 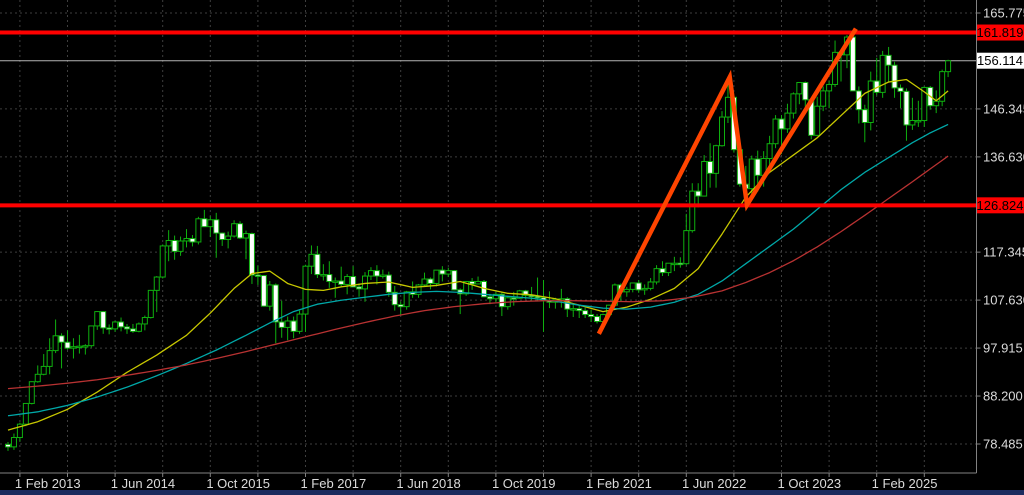 I want to click on price-tick-label: 146.345, so click(x=1003, y=108).